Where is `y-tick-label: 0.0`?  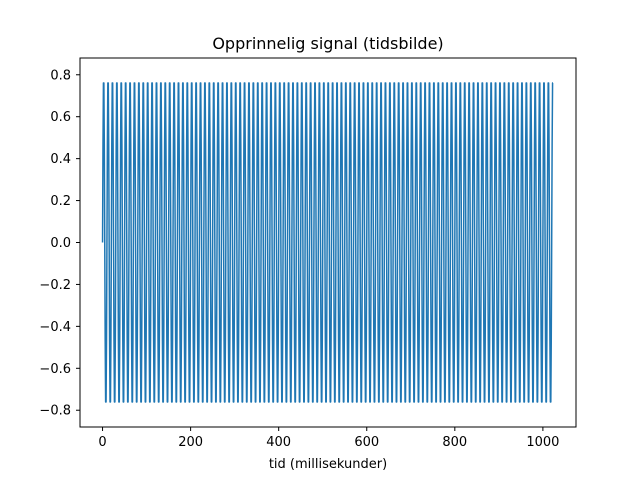
y-tick-label: 0.0 is located at coordinates (60, 243).